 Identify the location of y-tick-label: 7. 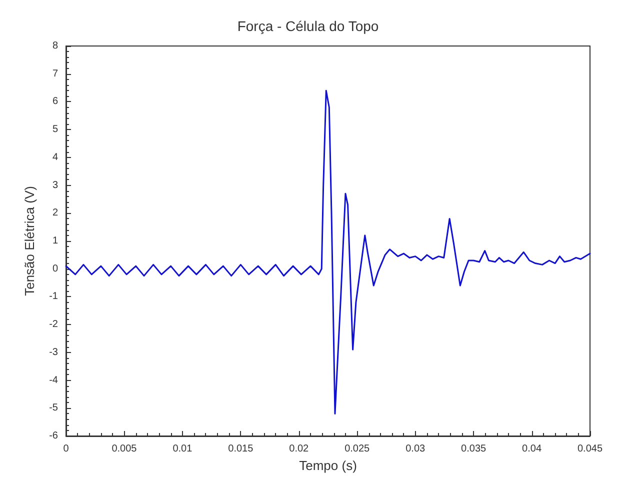
(55, 74).